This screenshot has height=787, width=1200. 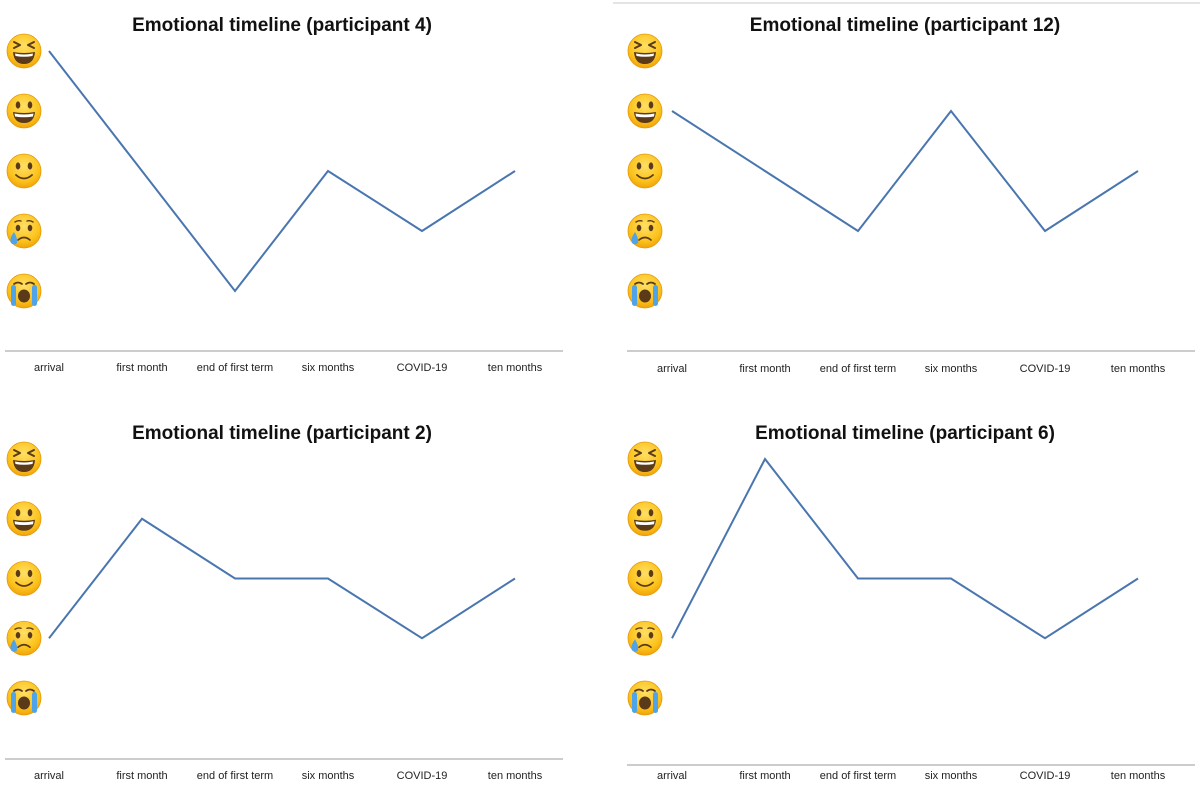 What do you see at coordinates (282, 433) in the screenshot?
I see `chart-title: Emotional timeline (participant 2)` at bounding box center [282, 433].